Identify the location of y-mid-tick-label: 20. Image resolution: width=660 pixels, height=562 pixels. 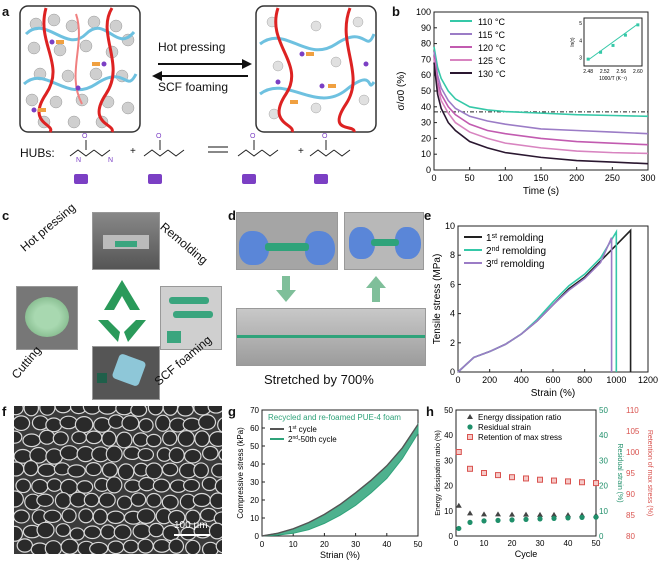
(603, 486).